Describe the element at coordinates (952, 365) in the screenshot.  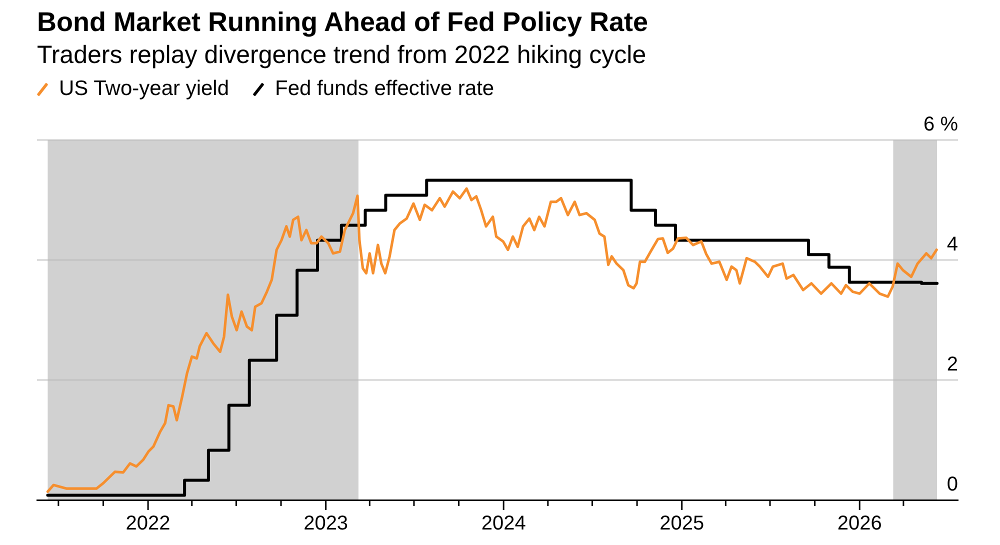
I see `y-tick-label: 2` at that location.